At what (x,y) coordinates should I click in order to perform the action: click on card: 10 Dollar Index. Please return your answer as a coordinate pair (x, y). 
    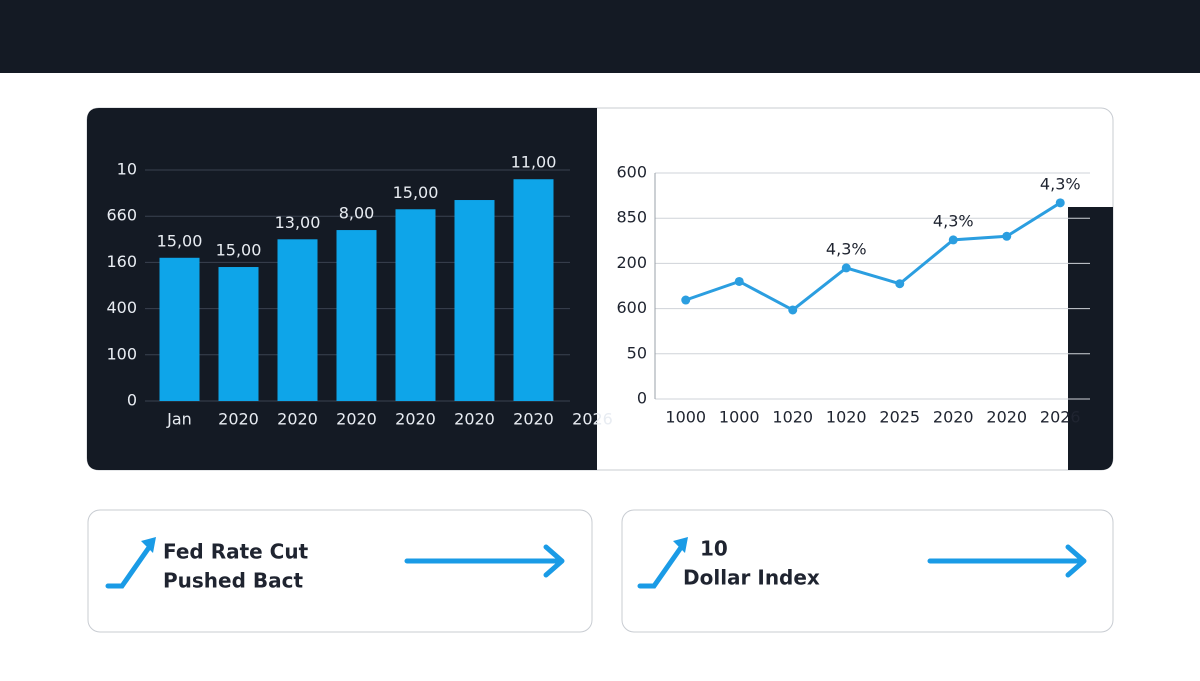
    Looking at the image, I should click on (867, 571).